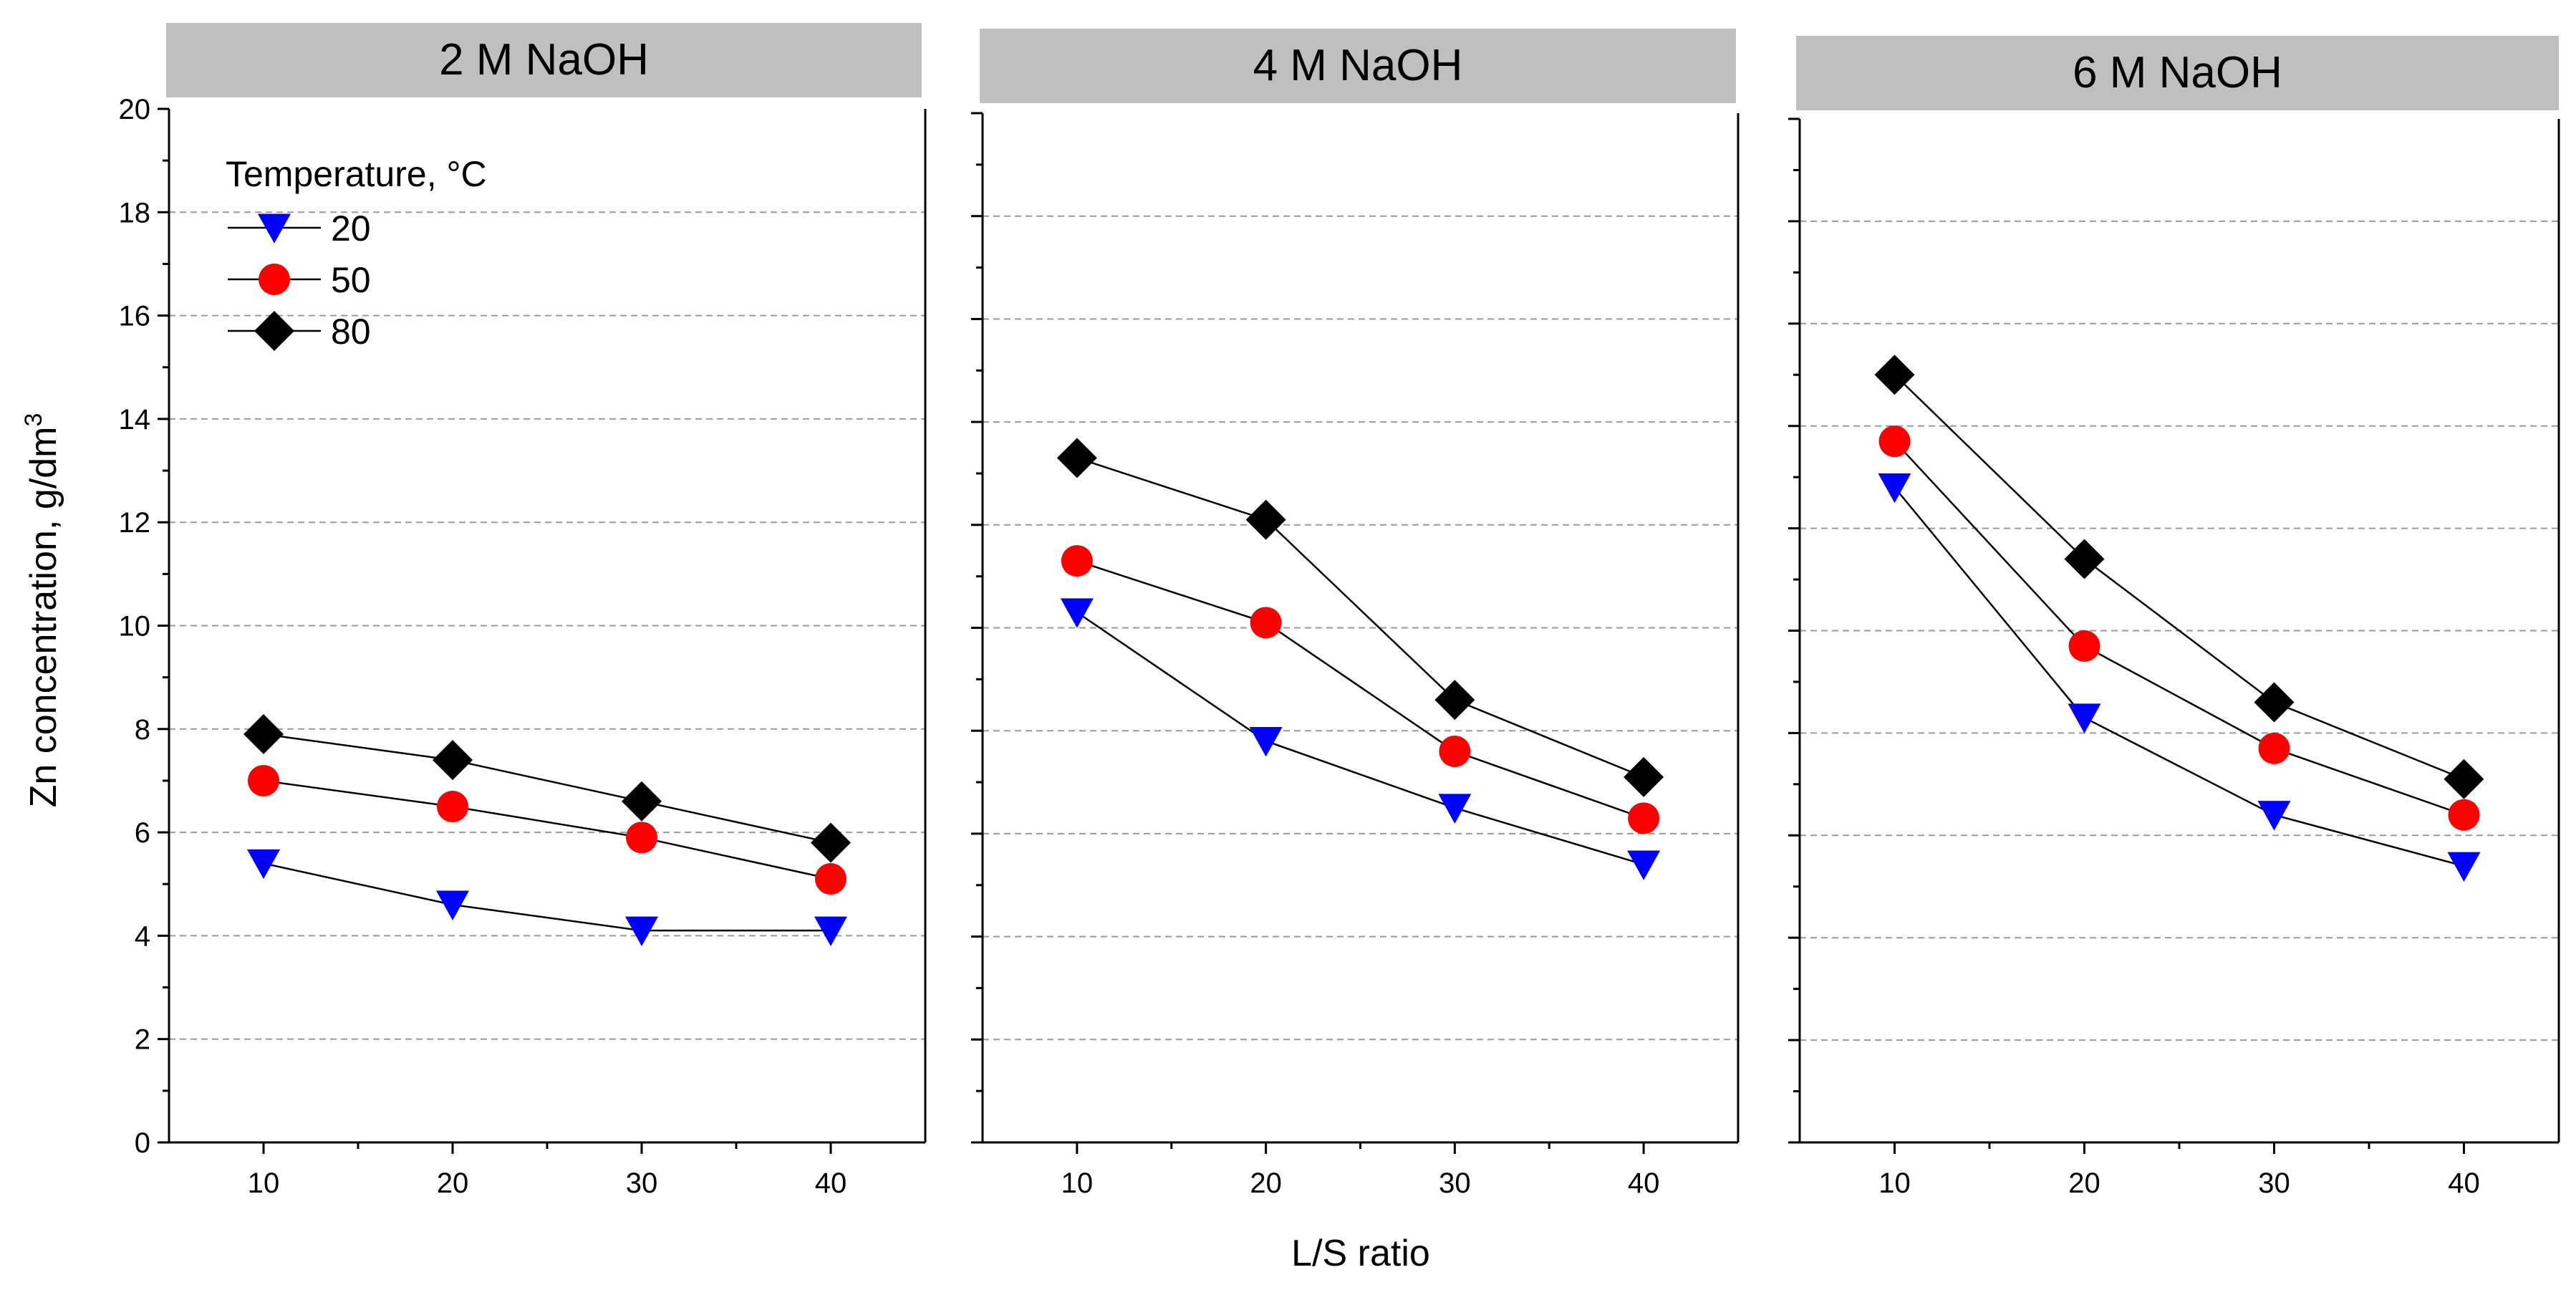 This screenshot has height=1295, width=2576. What do you see at coordinates (1360, 1253) in the screenshot?
I see `x-axis-title: L/S ratio` at bounding box center [1360, 1253].